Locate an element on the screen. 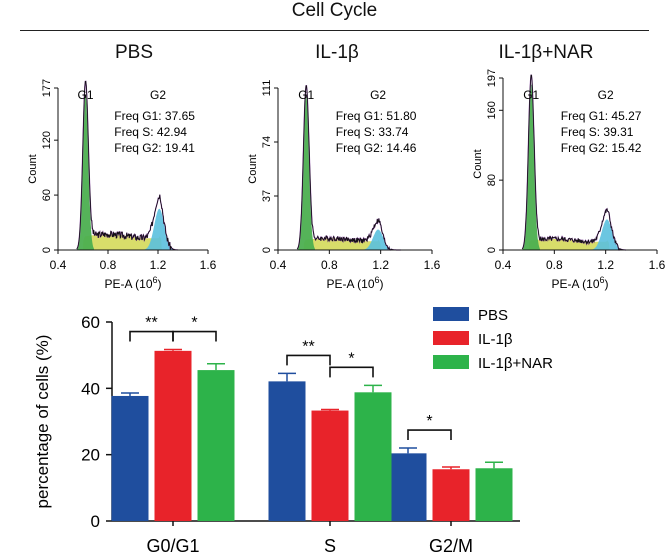 The width and height of the screenshot is (669, 556). freq-line: Freq G2: 15.42 is located at coordinates (601, 148).